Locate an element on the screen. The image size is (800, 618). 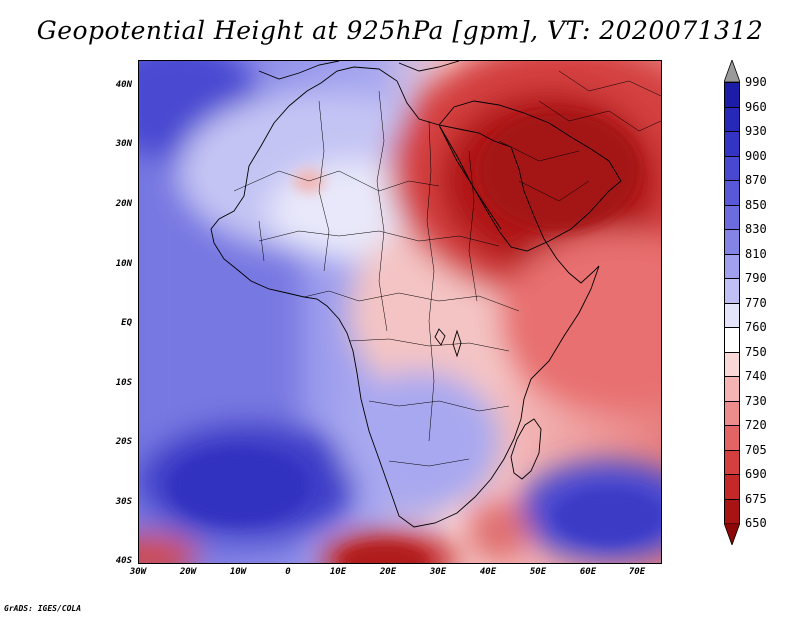
lat-label: 20S is located at coordinates (123, 442).